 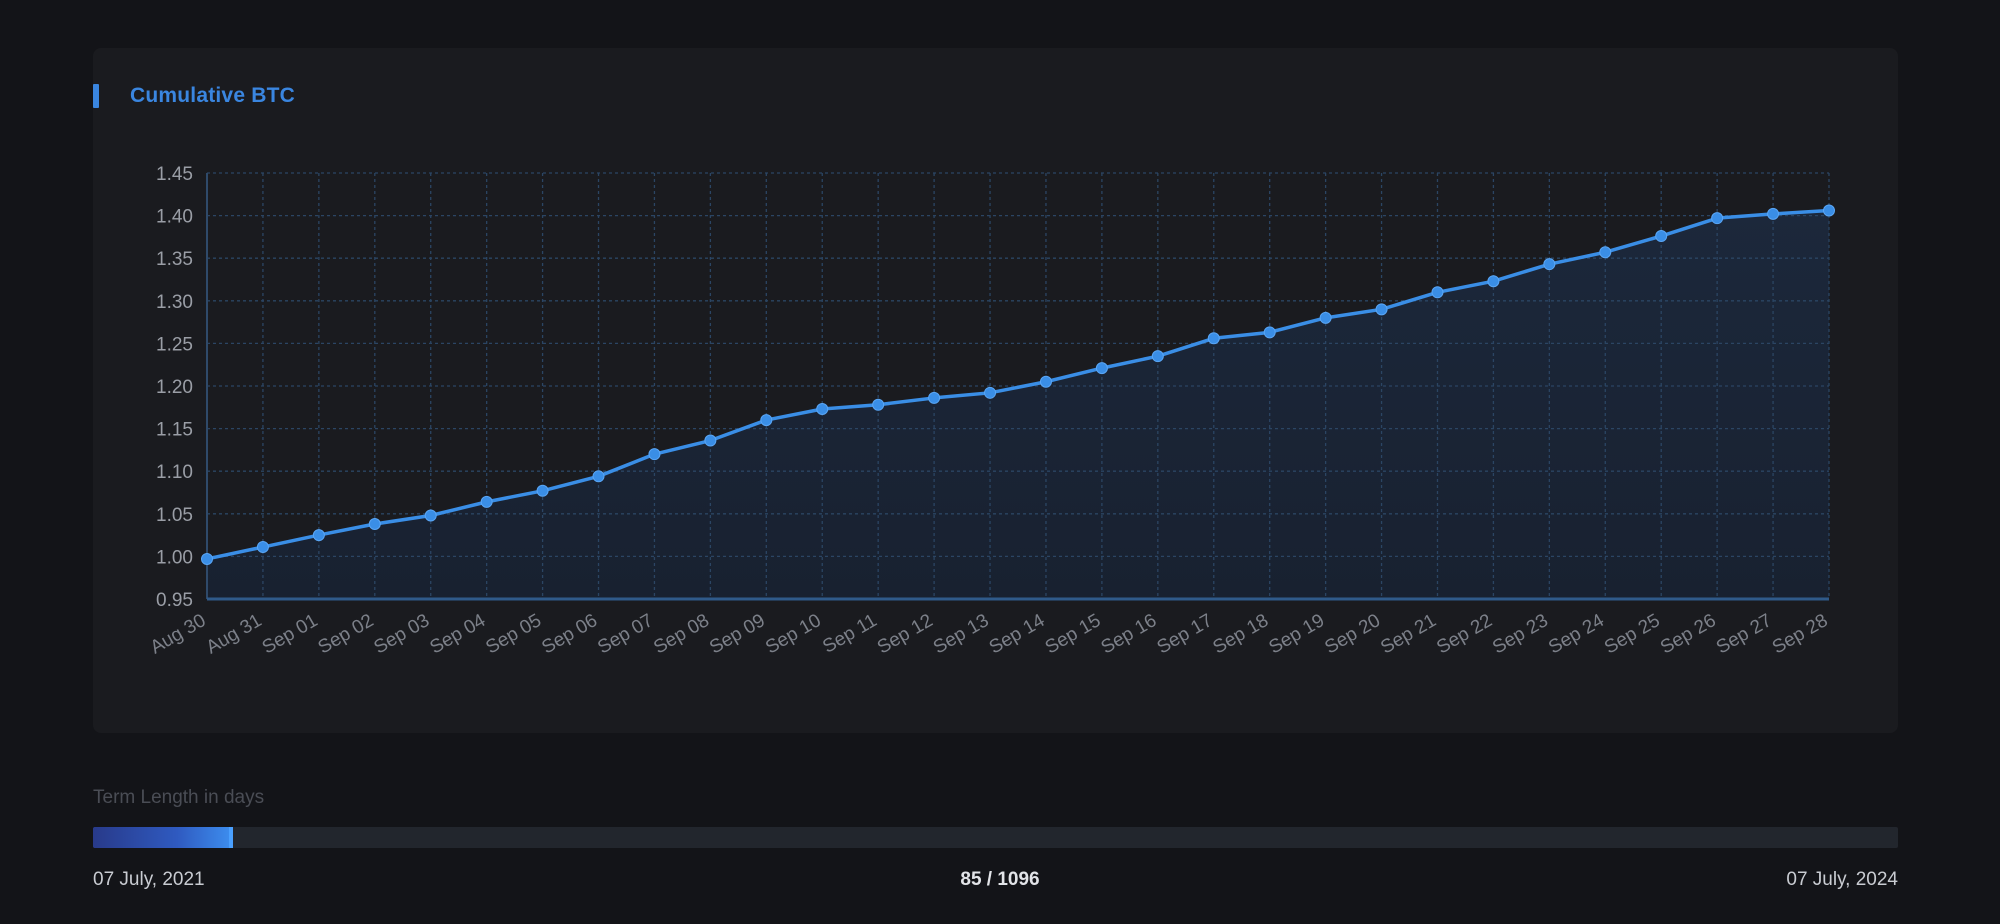 I want to click on x-tick-label: Aug 31, so click(x=234, y=634).